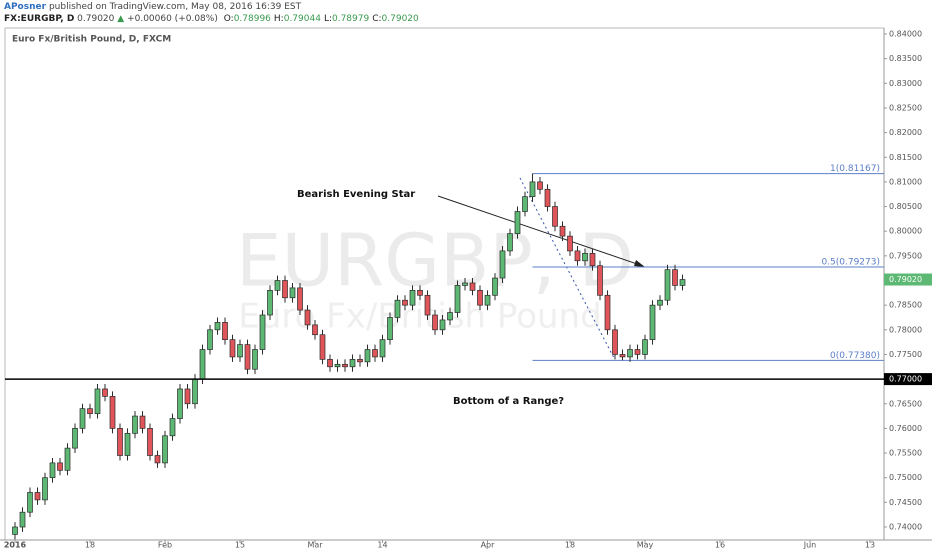  Describe the element at coordinates (905, 379) in the screenshot. I see `price-tag-label: 0.77000` at that location.